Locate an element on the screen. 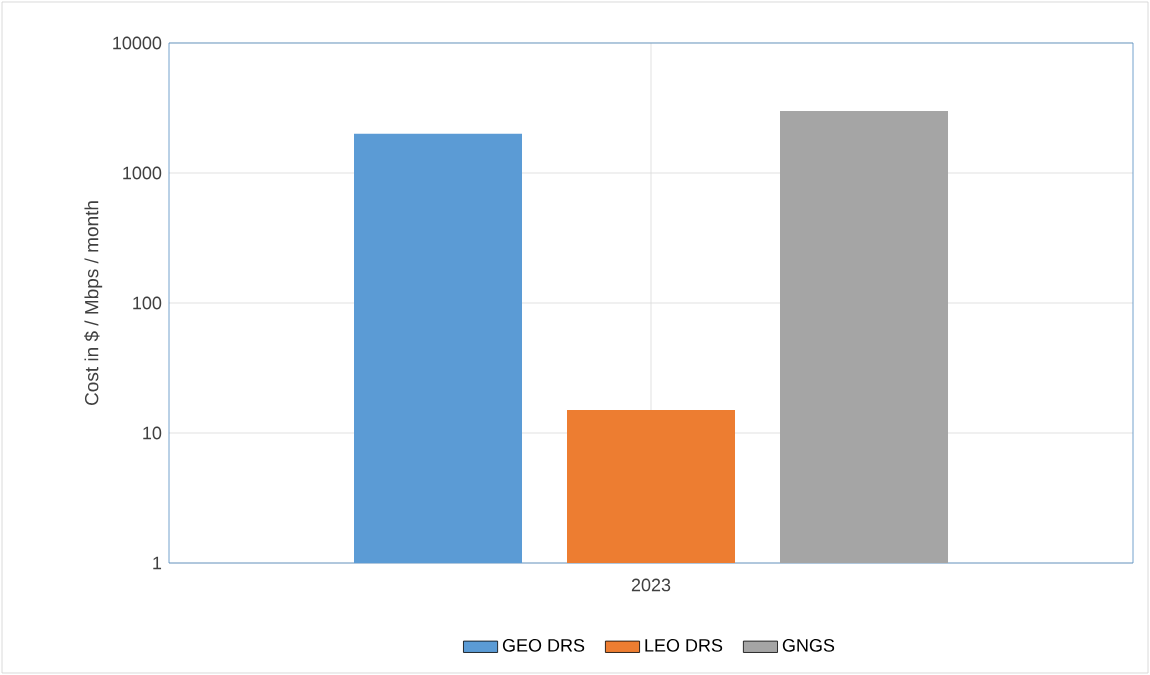  y-tick-label: 1000 is located at coordinates (142, 173).